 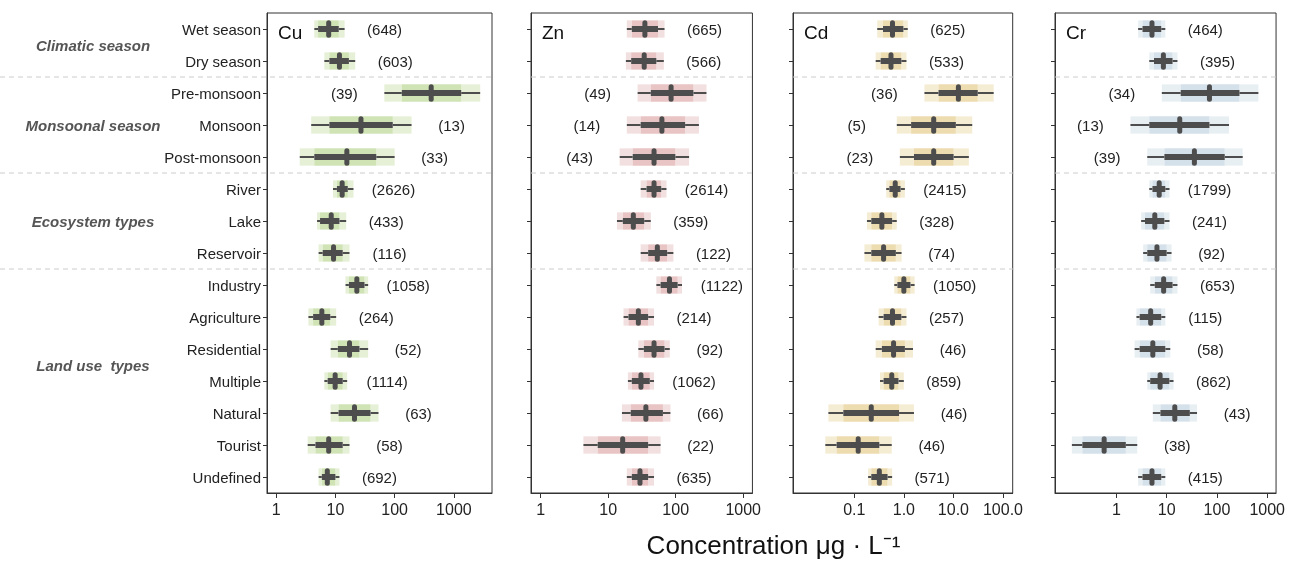 What do you see at coordinates (953, 509) in the screenshot?
I see `x-tick-label: 10.0` at bounding box center [953, 509].